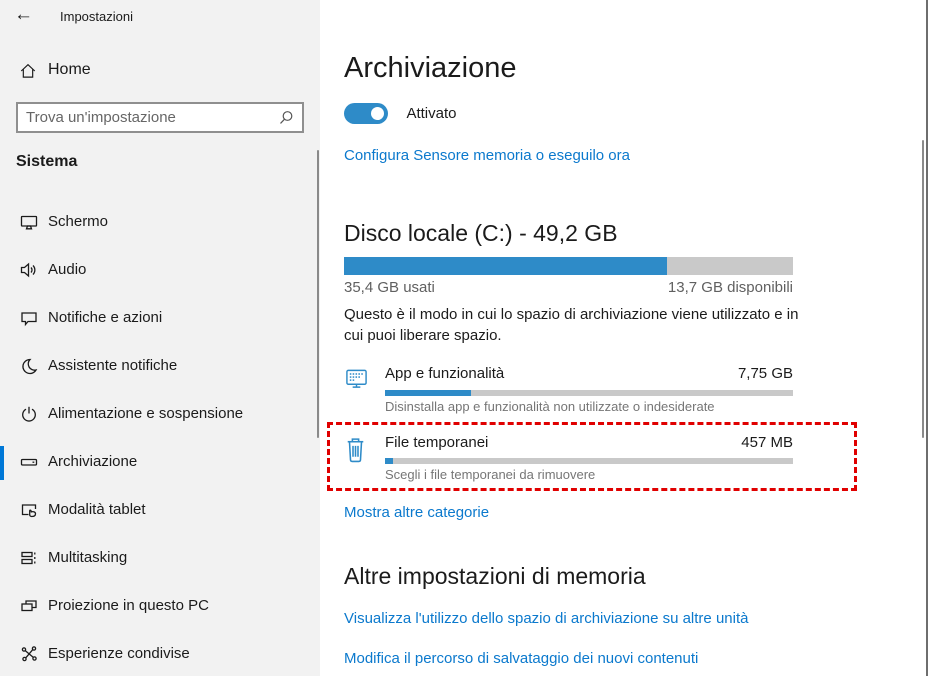 The height and width of the screenshot is (679, 928). I want to click on disk-usage-bar, so click(568, 266).